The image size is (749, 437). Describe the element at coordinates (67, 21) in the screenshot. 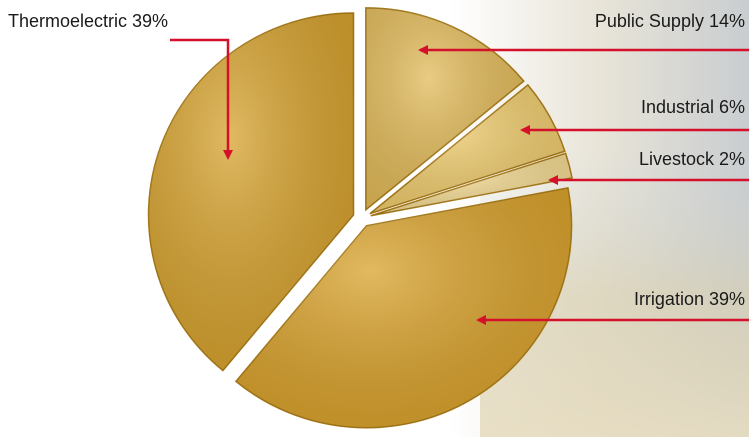

I see `slice-name: Thermoelectric` at that location.